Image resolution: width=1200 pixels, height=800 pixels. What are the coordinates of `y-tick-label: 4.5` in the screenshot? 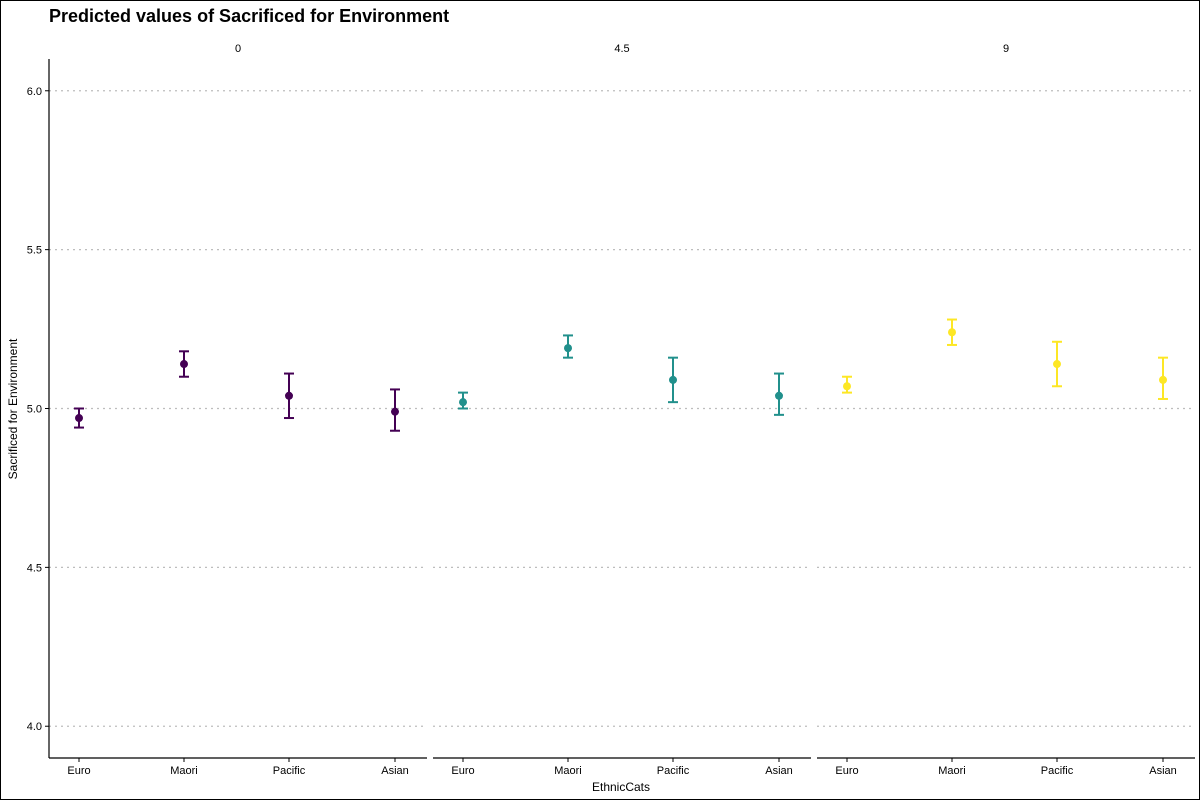 It's located at (34, 568).